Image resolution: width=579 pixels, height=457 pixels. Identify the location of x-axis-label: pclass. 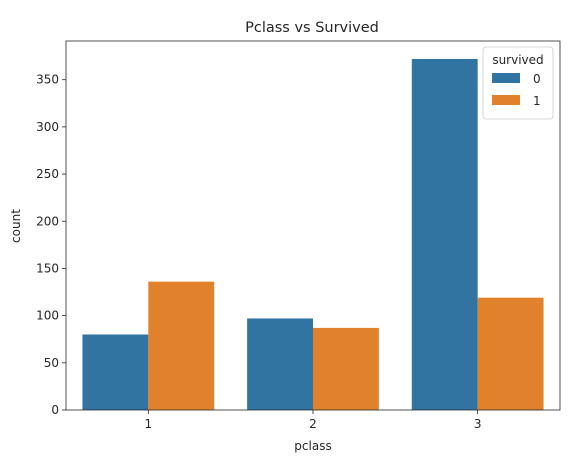
(312, 446).